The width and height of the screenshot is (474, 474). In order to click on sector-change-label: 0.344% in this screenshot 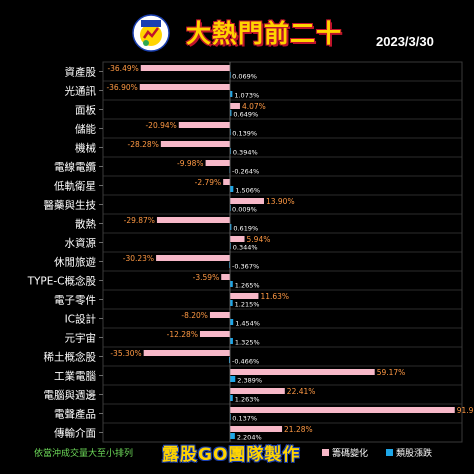, I will do `click(245, 248)`.